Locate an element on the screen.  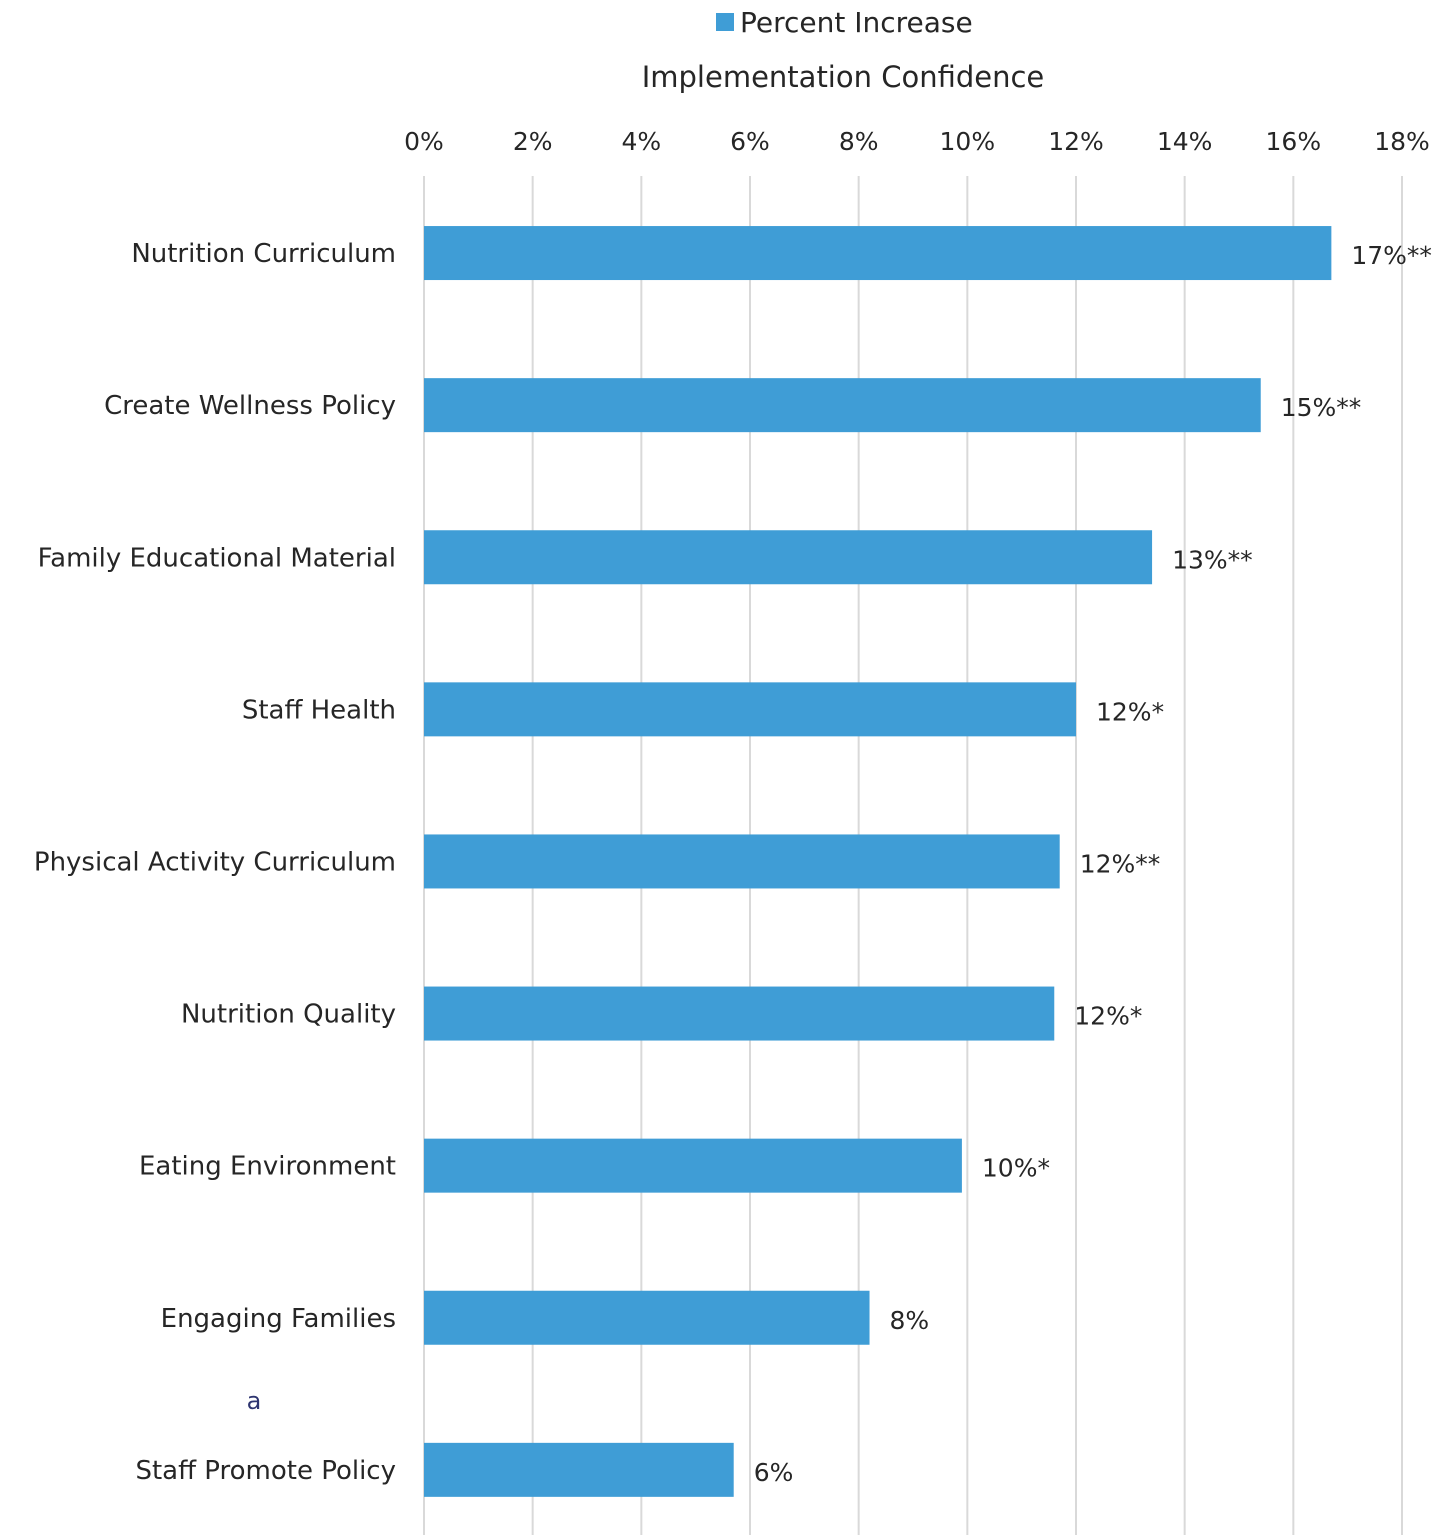
category-label: Staff Health is located at coordinates (319, 710).